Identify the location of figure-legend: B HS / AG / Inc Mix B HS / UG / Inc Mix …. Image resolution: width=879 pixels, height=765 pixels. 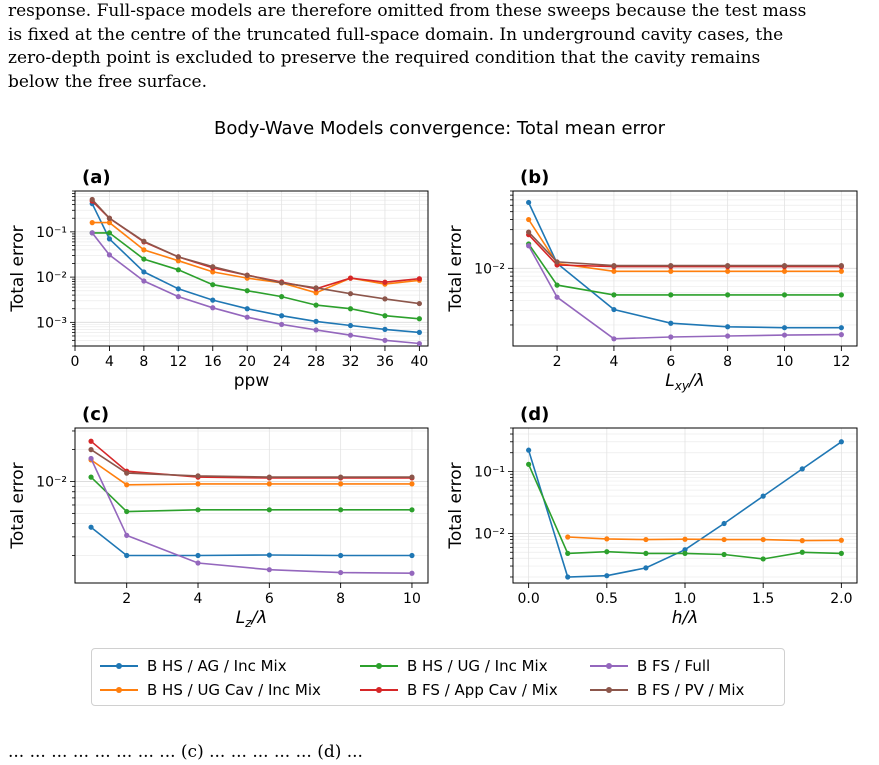
(438, 677).